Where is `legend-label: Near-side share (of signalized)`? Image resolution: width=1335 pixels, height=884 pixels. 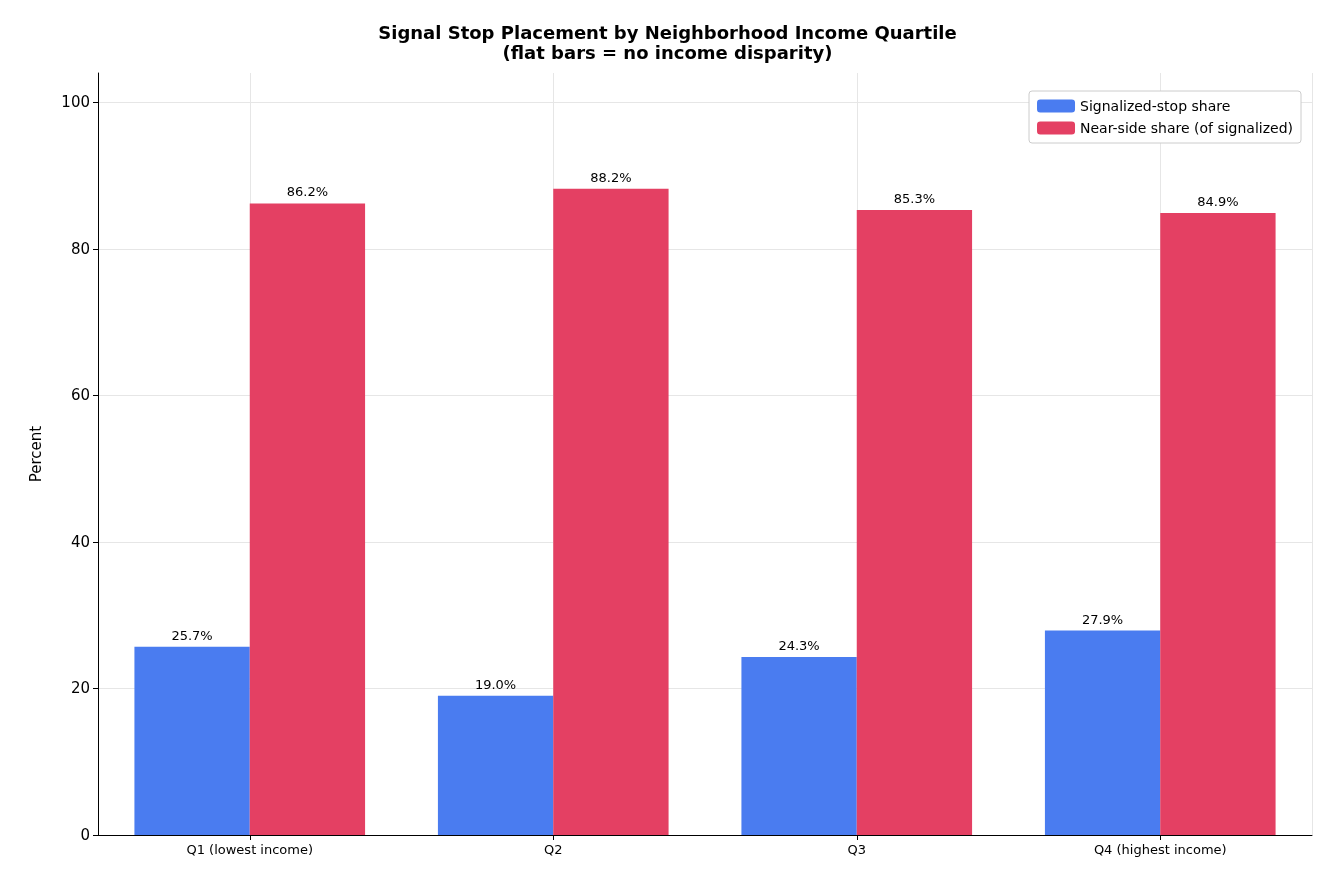 legend-label: Near-side share (of signalized) is located at coordinates (1187, 128).